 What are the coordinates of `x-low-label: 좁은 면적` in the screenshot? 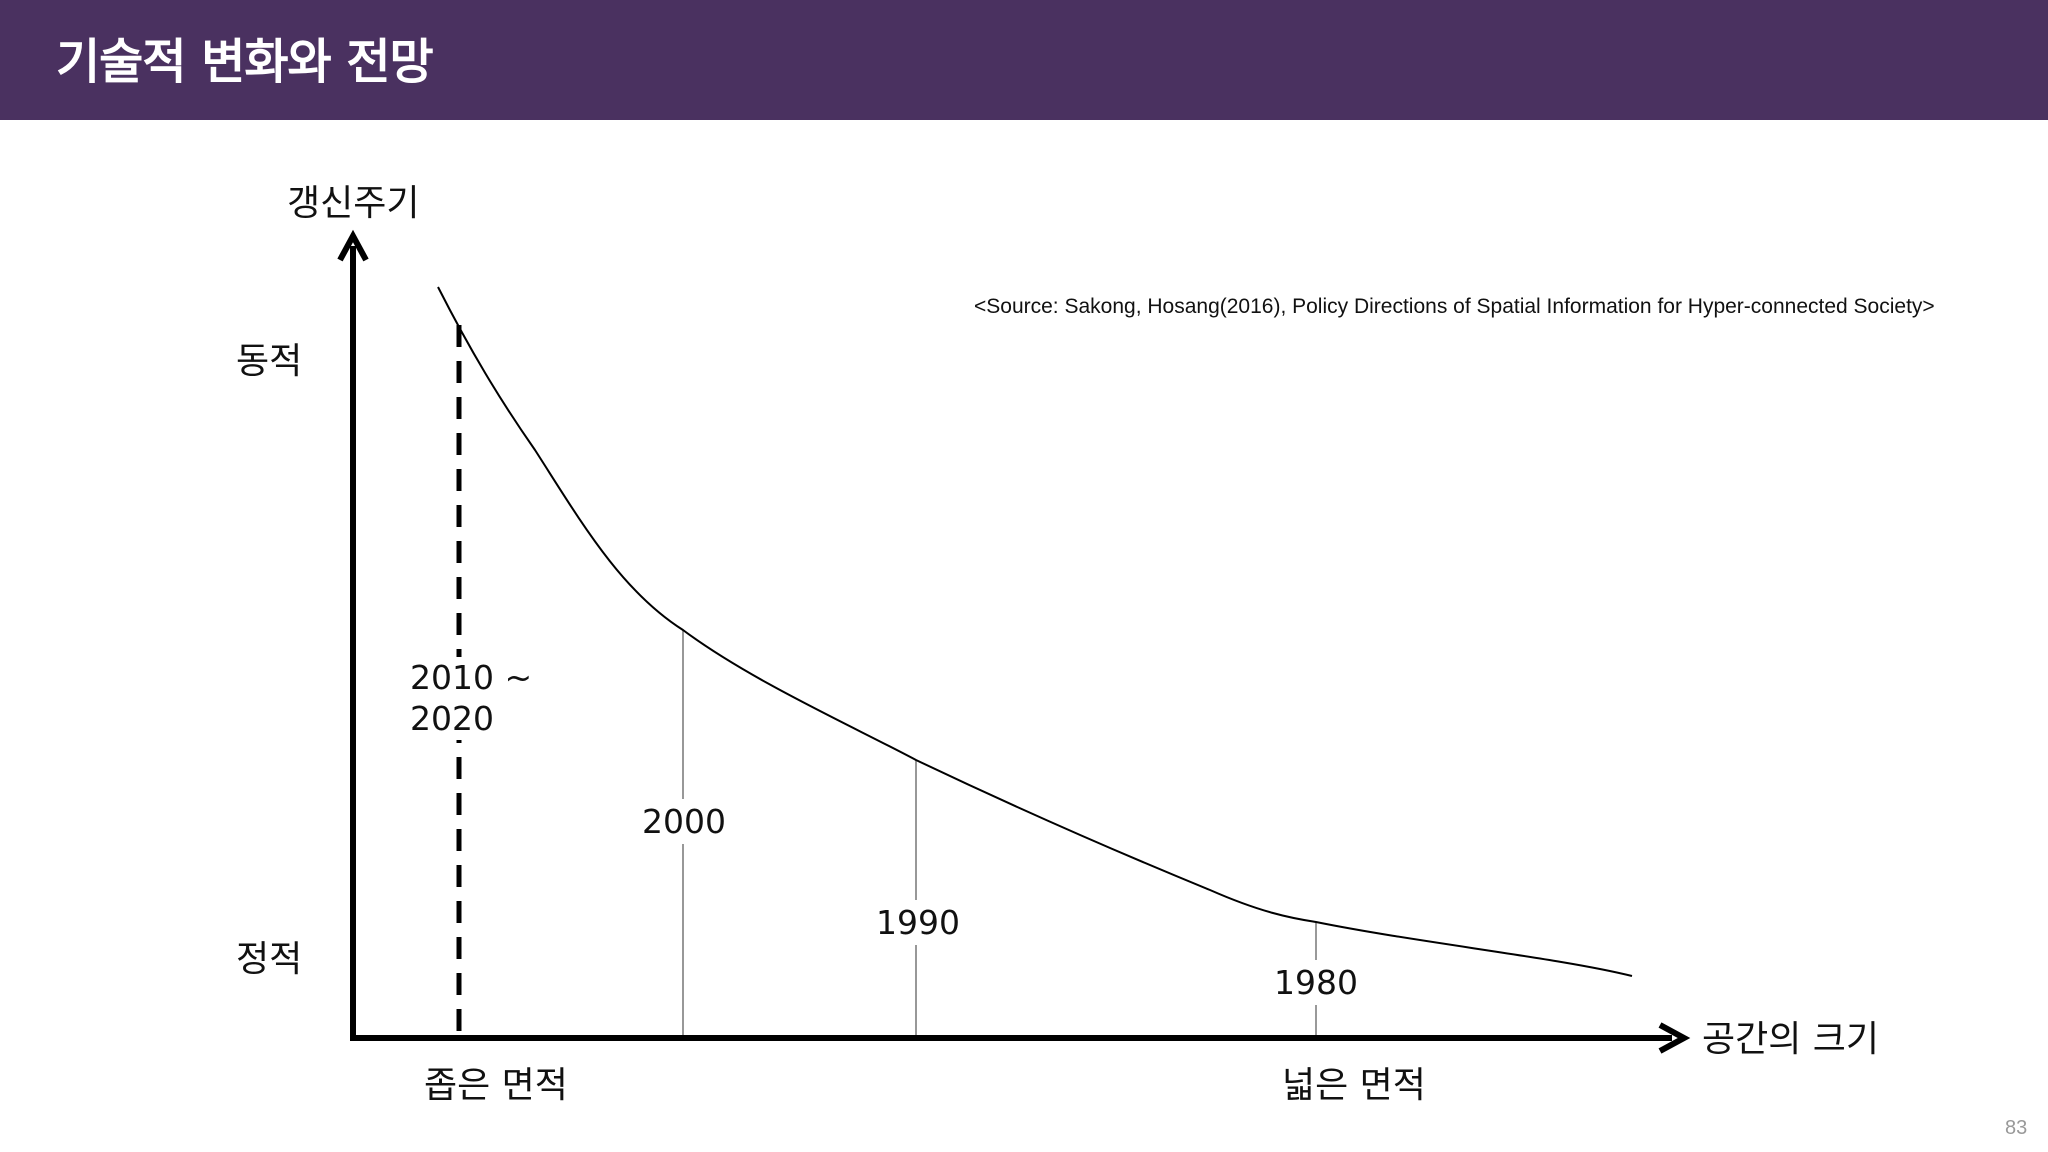 It's located at (496, 1085).